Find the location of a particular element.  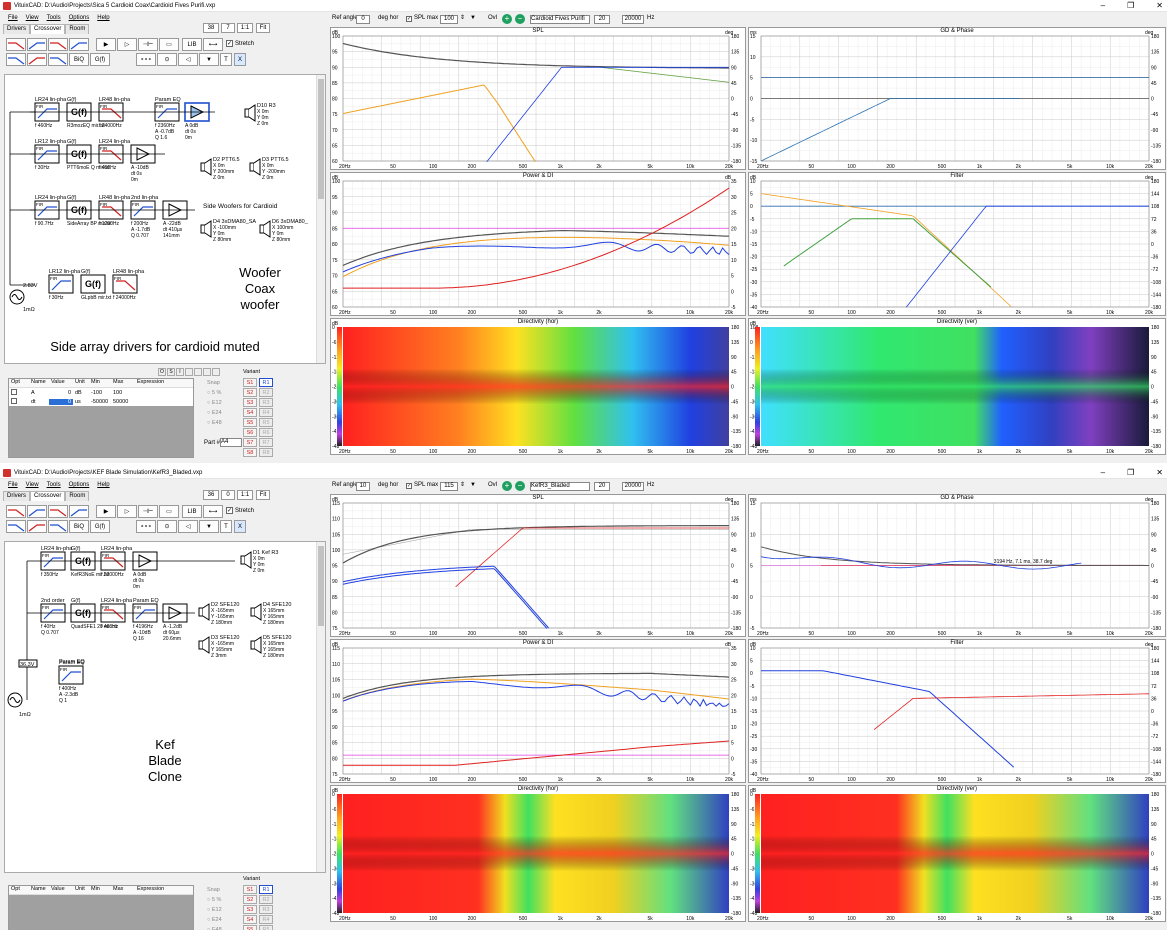

component-button: ⊙ is located at coordinates (167, 59).